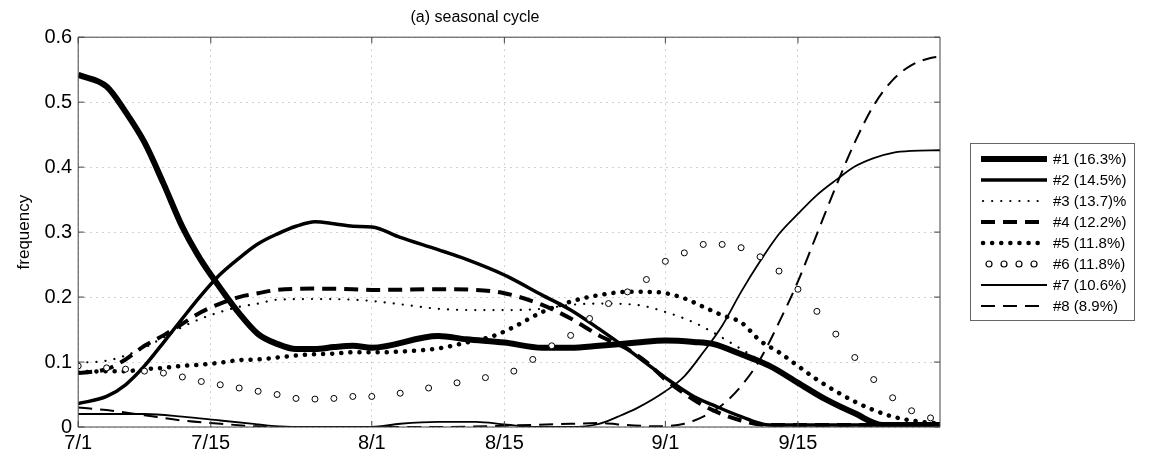  What do you see at coordinates (1089, 243) in the screenshot?
I see `legend-label: #5 (11.8%)` at bounding box center [1089, 243].